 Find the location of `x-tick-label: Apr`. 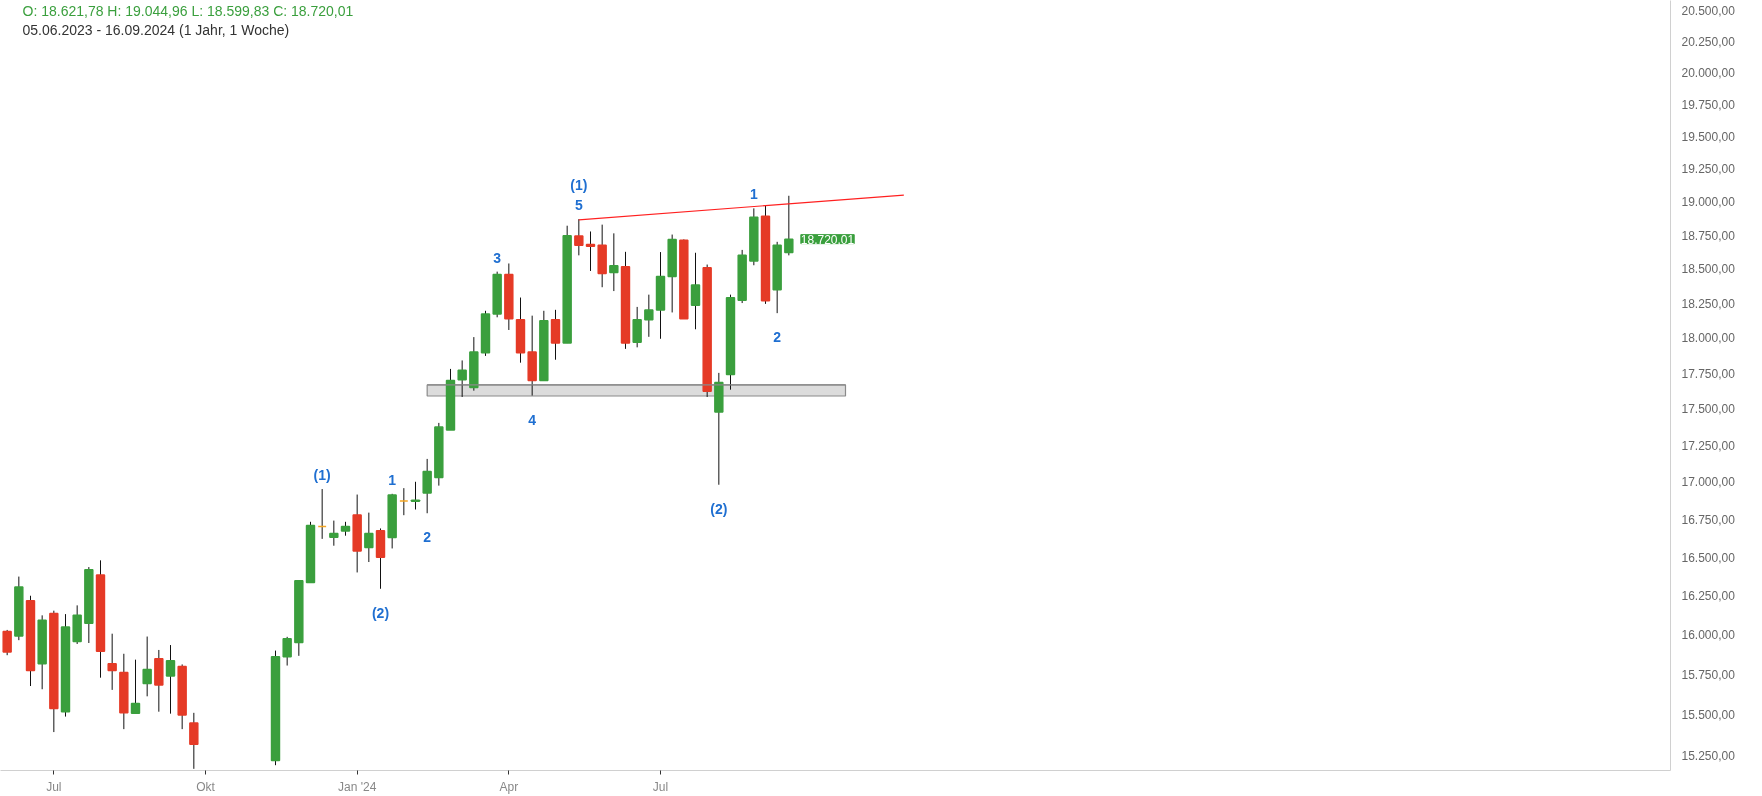

x-tick-label: Apr is located at coordinates (509, 786).